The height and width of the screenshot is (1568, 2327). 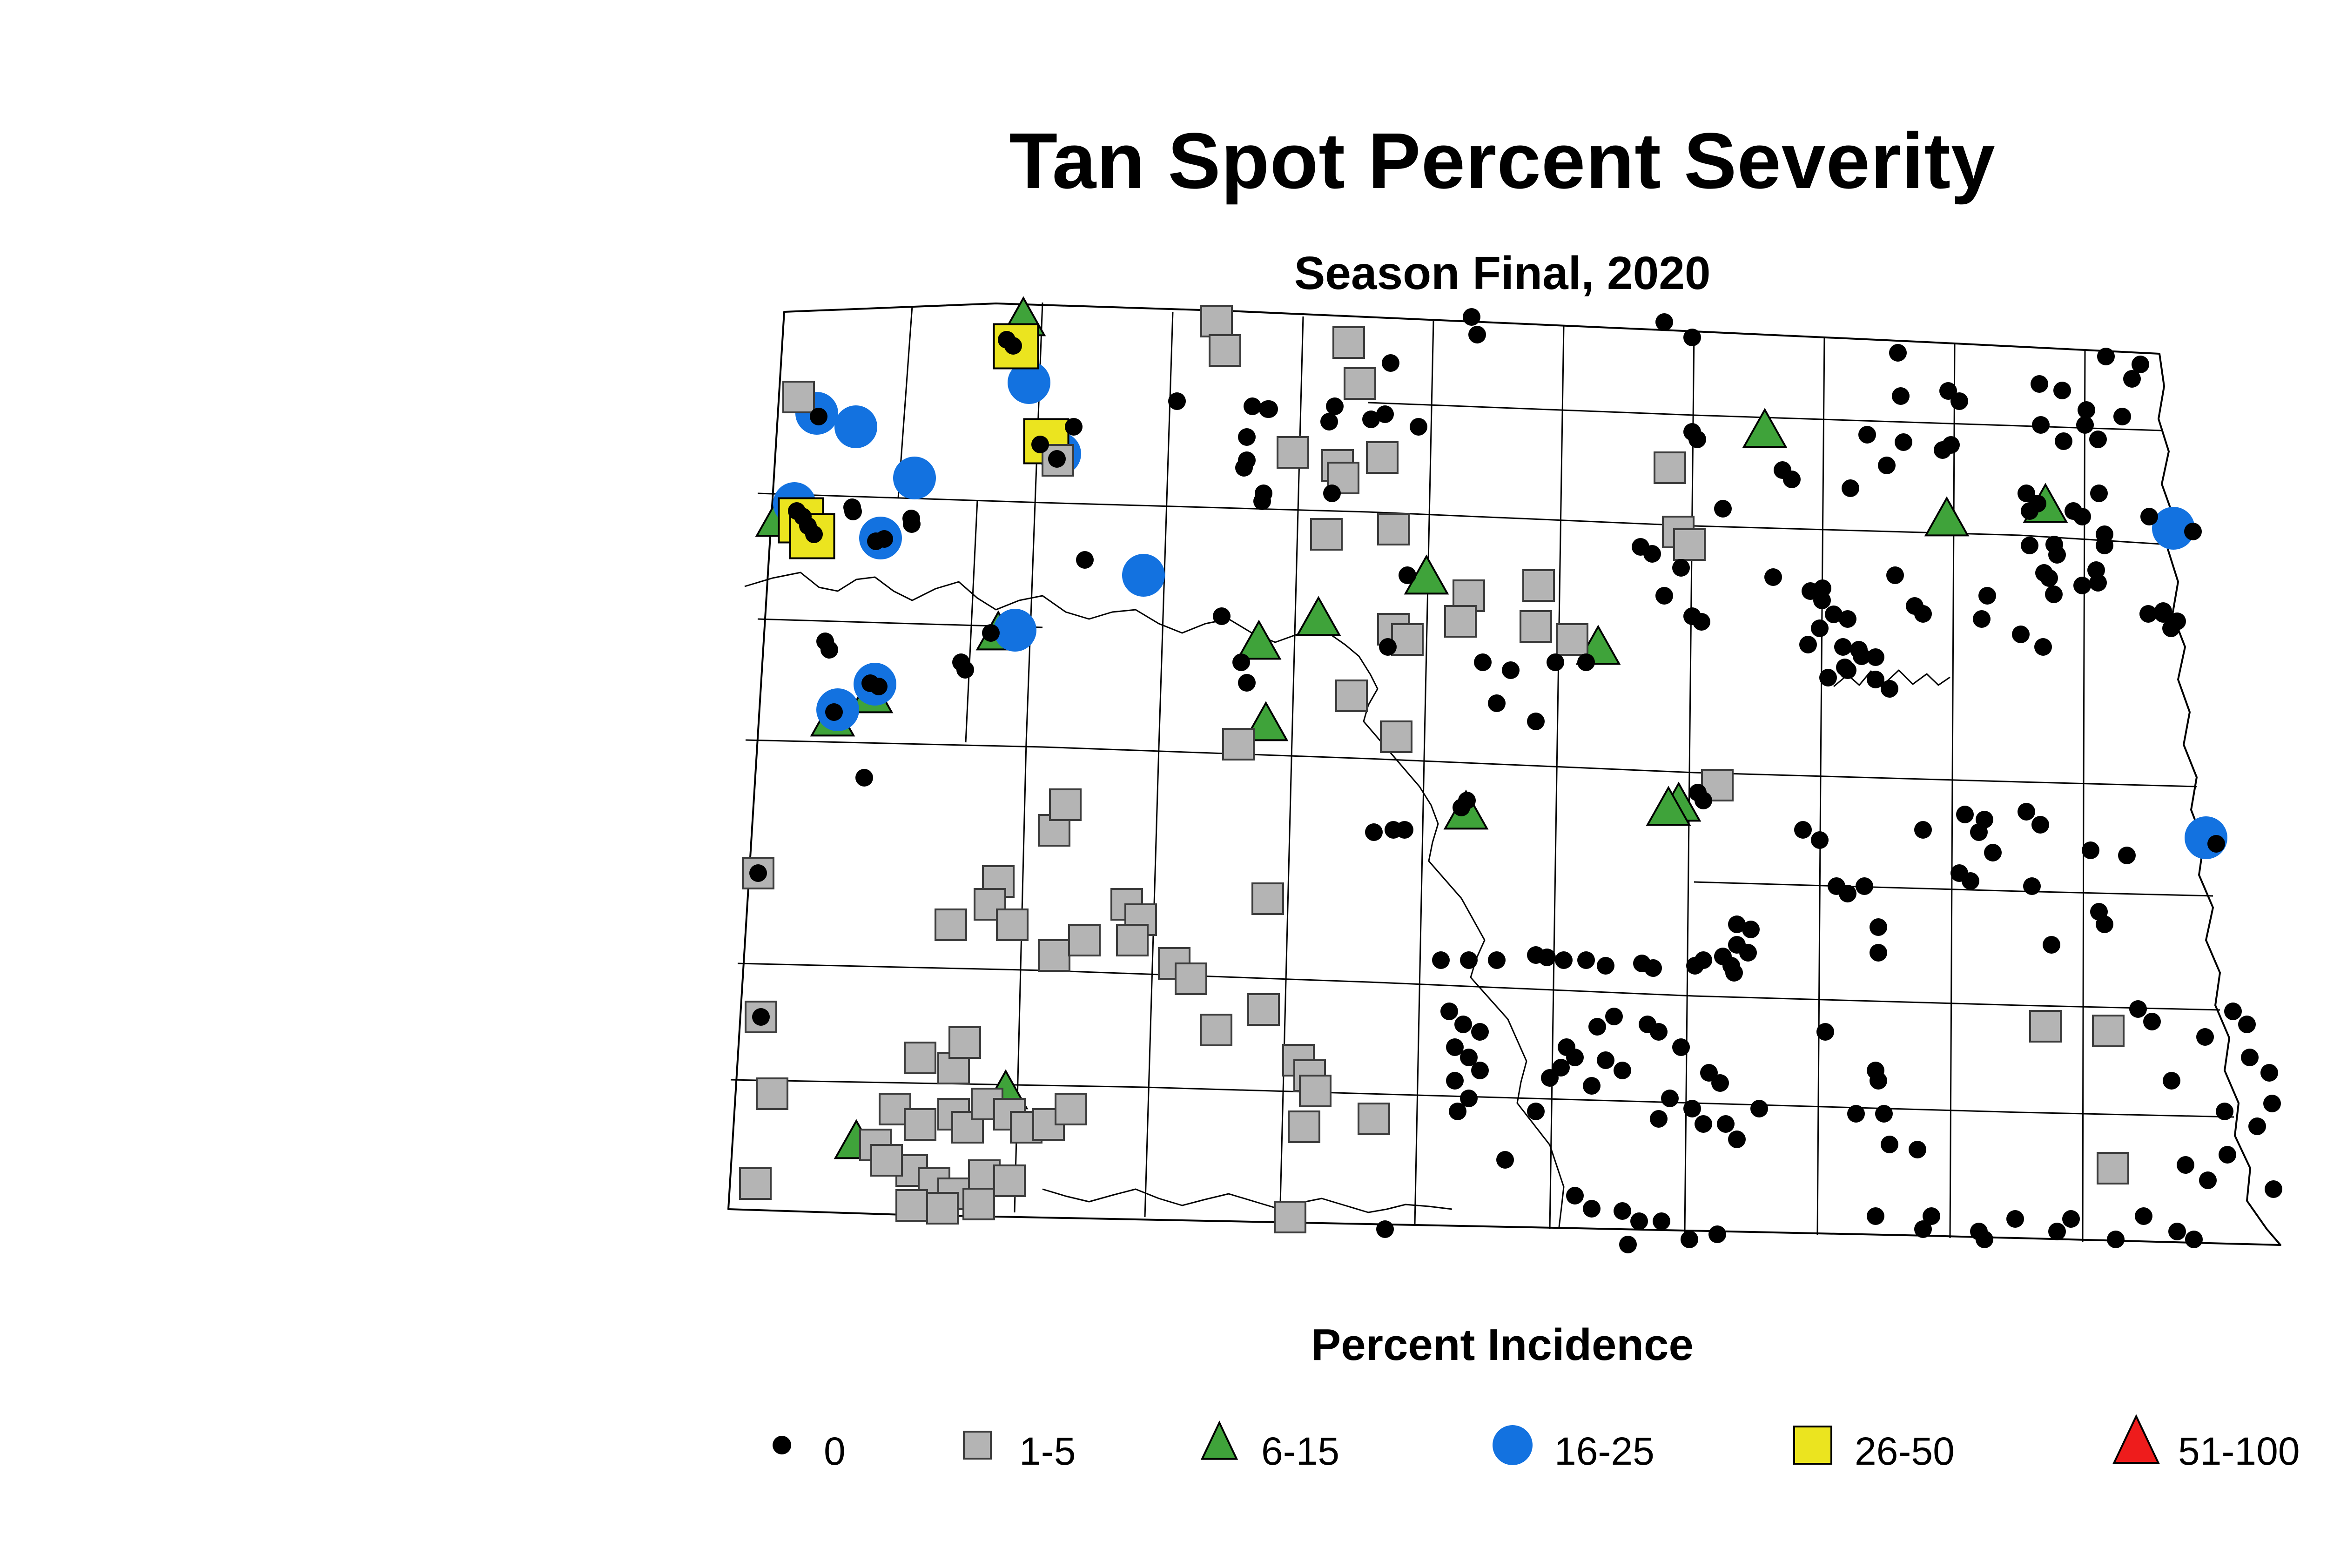 What do you see at coordinates (1502, 161) in the screenshot?
I see `chart-title: Tan Spot Percent Severity` at bounding box center [1502, 161].